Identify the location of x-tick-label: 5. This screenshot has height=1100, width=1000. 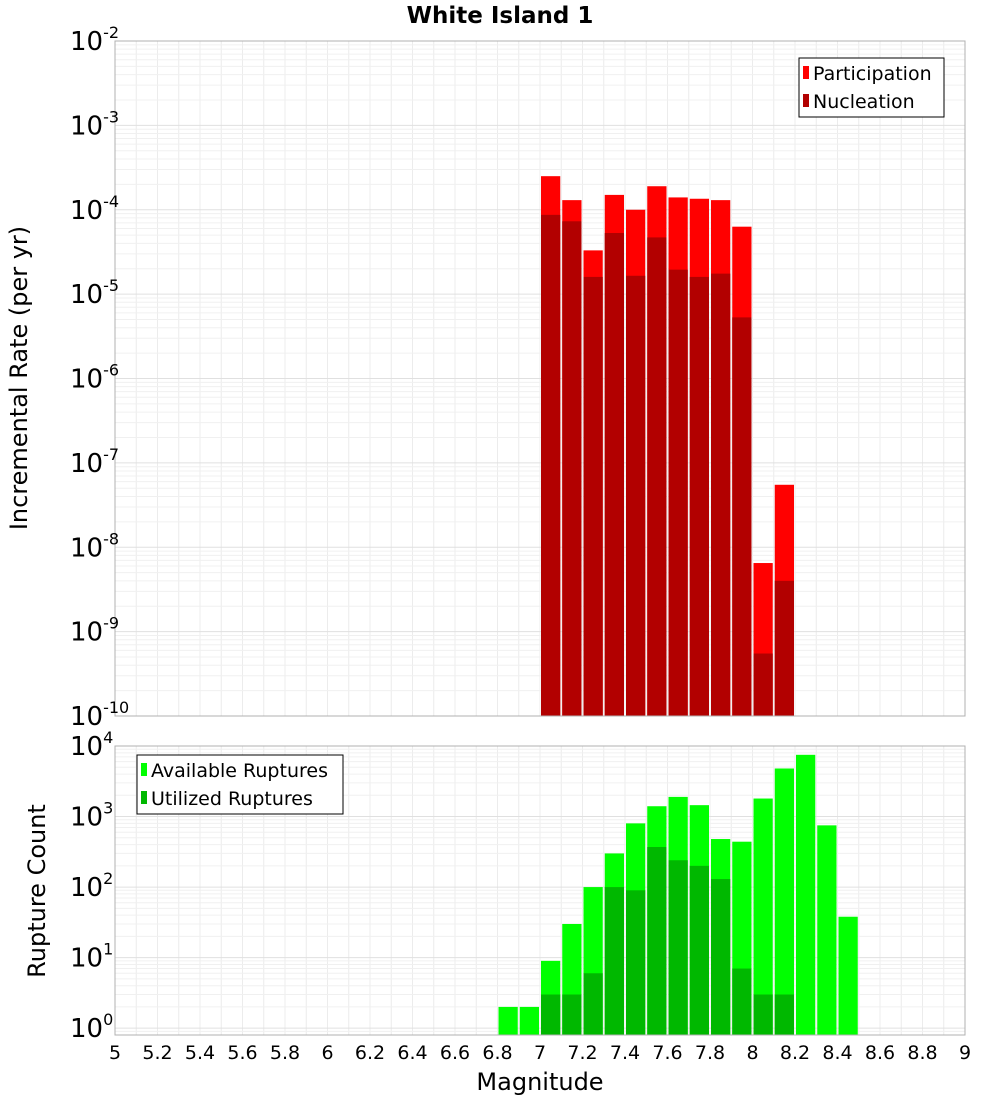
(115, 1053).